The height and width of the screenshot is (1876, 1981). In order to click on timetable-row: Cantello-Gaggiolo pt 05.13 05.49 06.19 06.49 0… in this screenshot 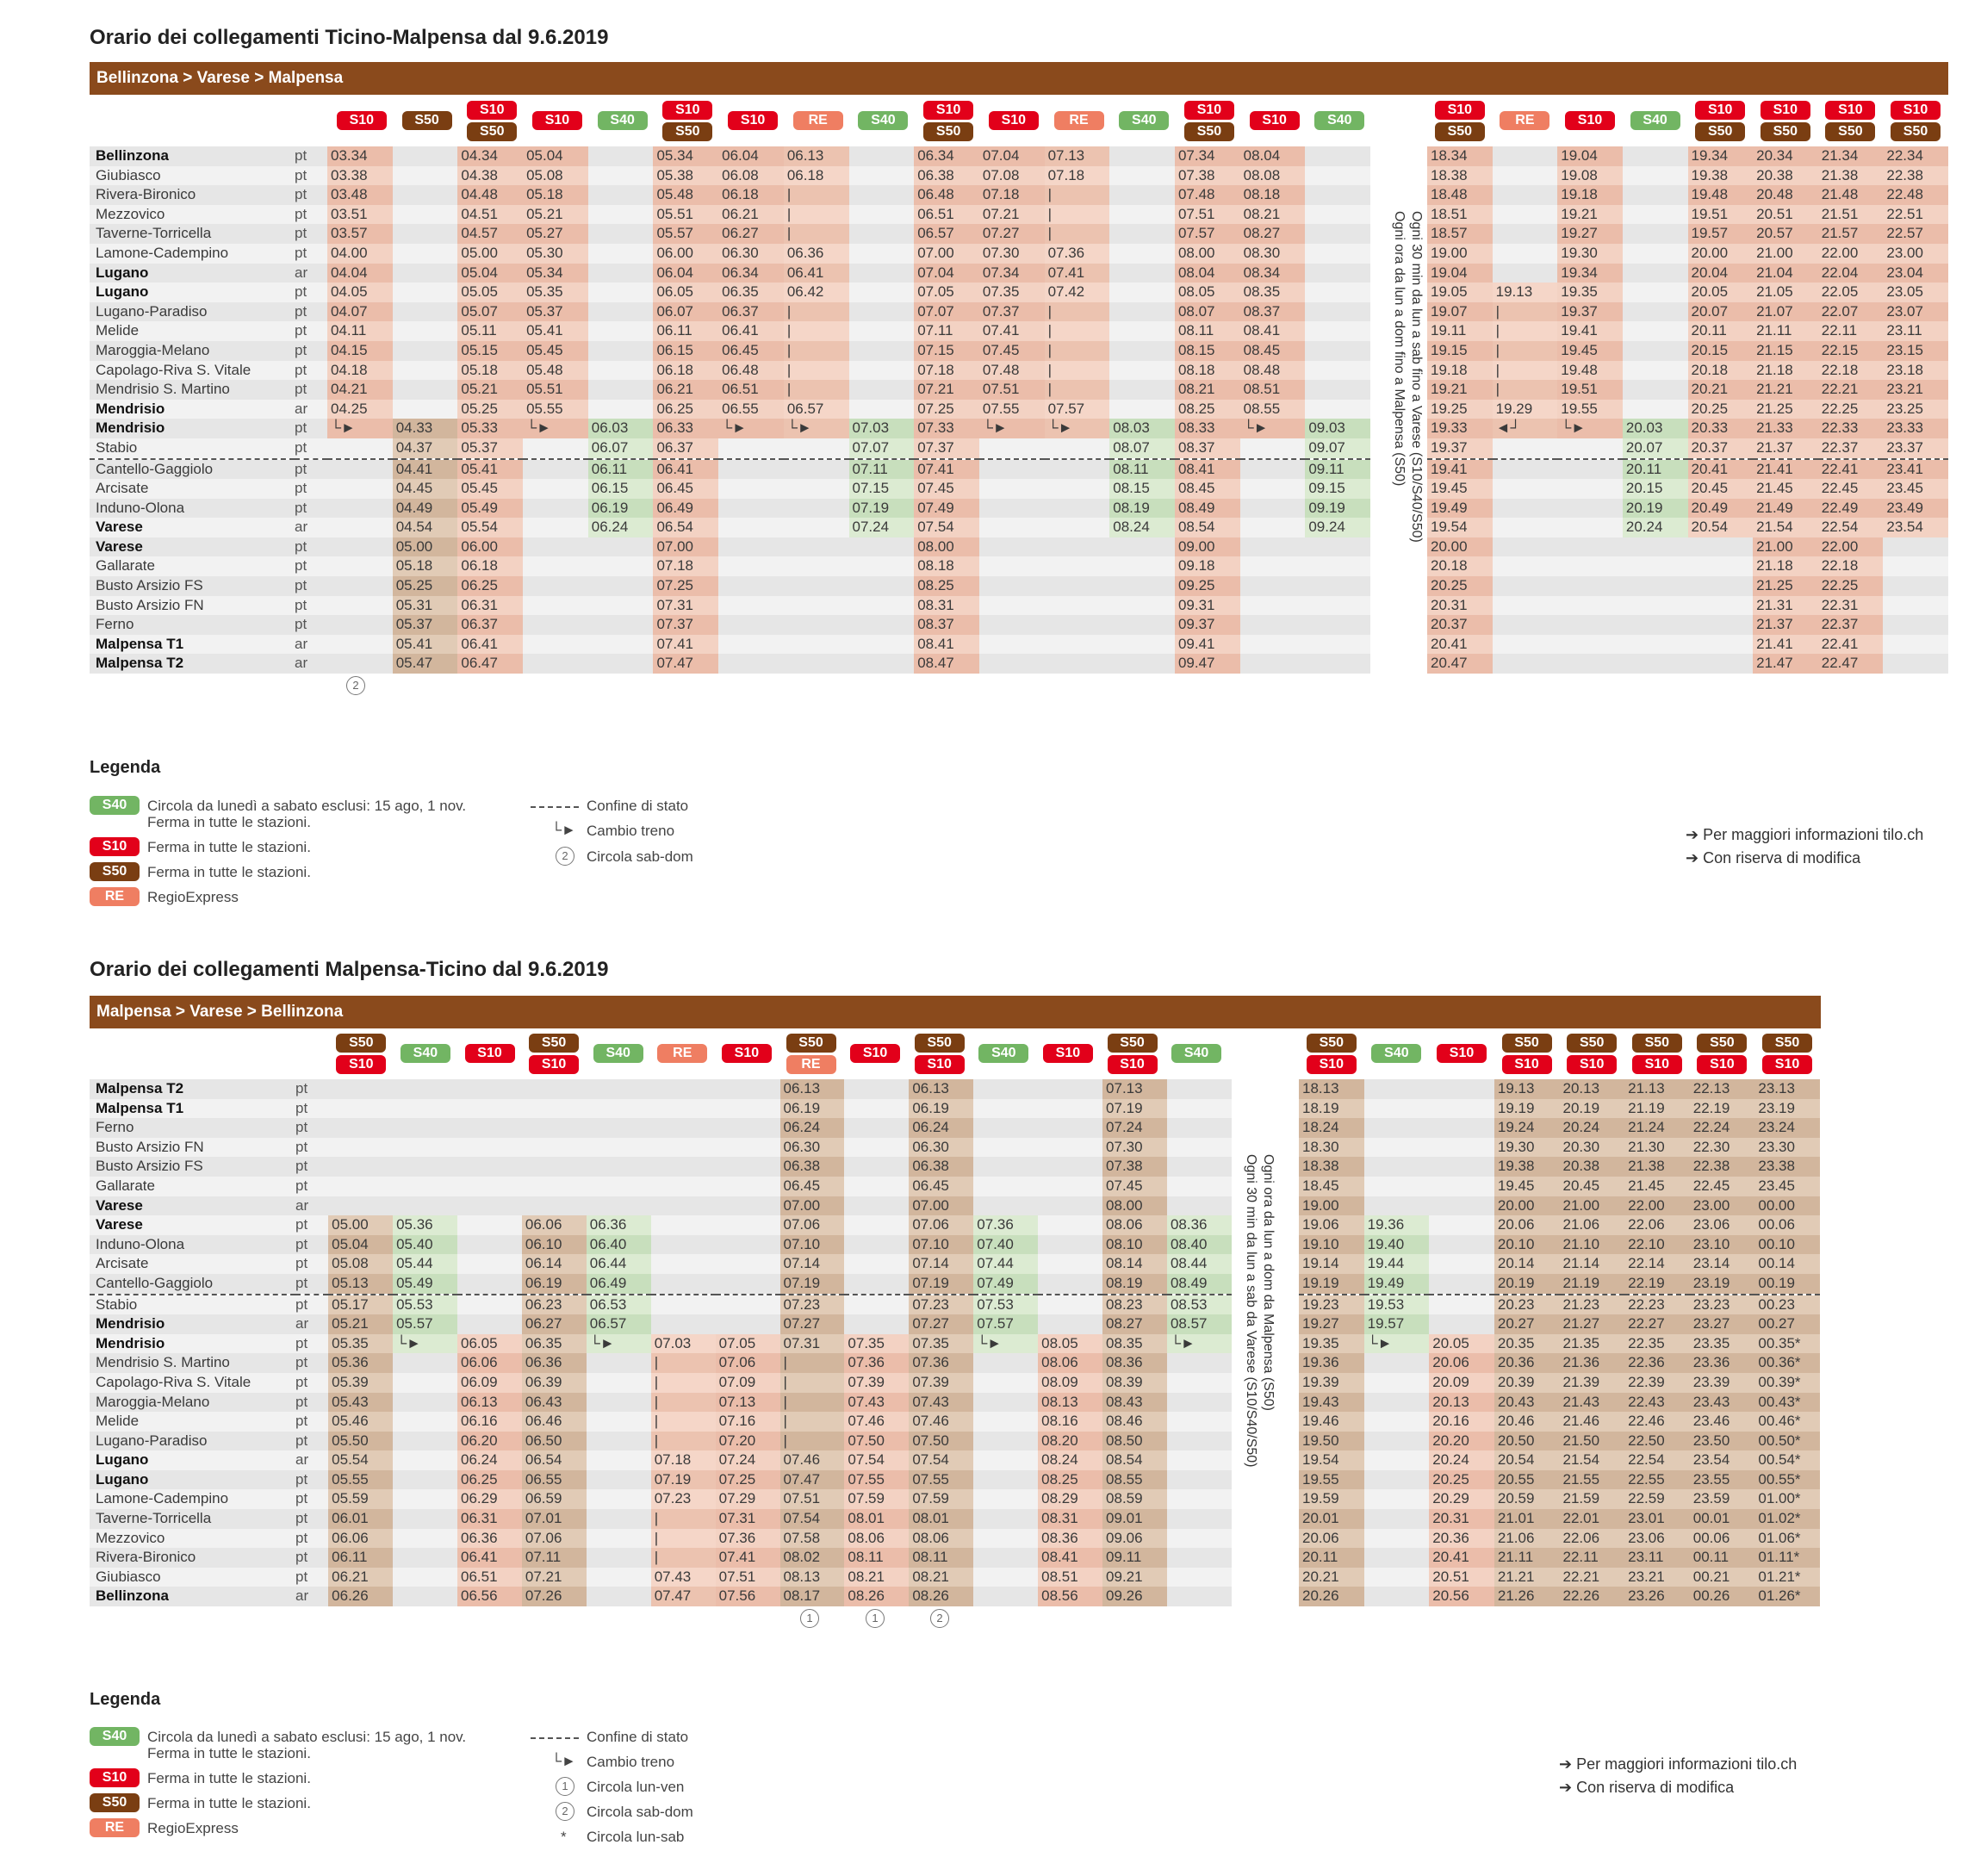, I will do `click(661, 1284)`.